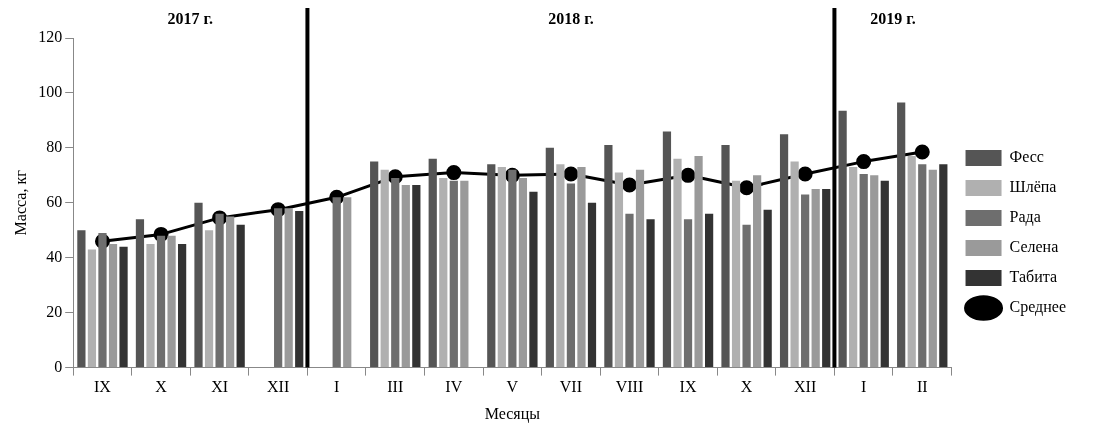 The image size is (1094, 436). What do you see at coordinates (1026, 157) in the screenshot?
I see `legend-label: Фесс` at bounding box center [1026, 157].